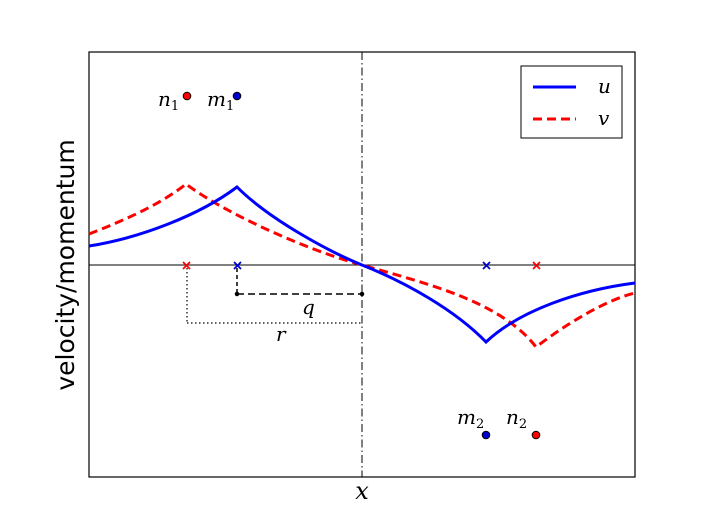 This screenshot has width=706, height=530. What do you see at coordinates (571, 102) in the screenshot?
I see `legend: u v` at bounding box center [571, 102].